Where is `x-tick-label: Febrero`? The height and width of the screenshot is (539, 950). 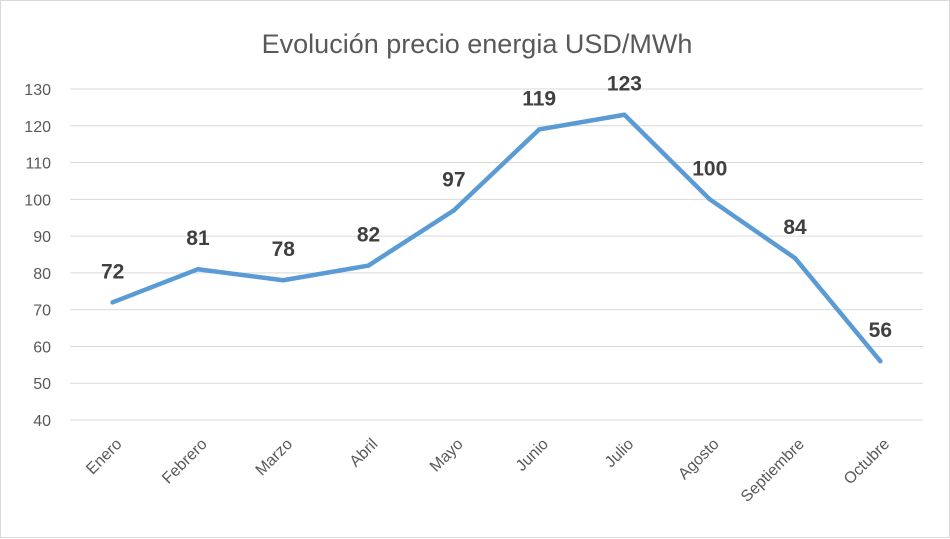 x-tick-label: Febrero is located at coordinates (185, 462).